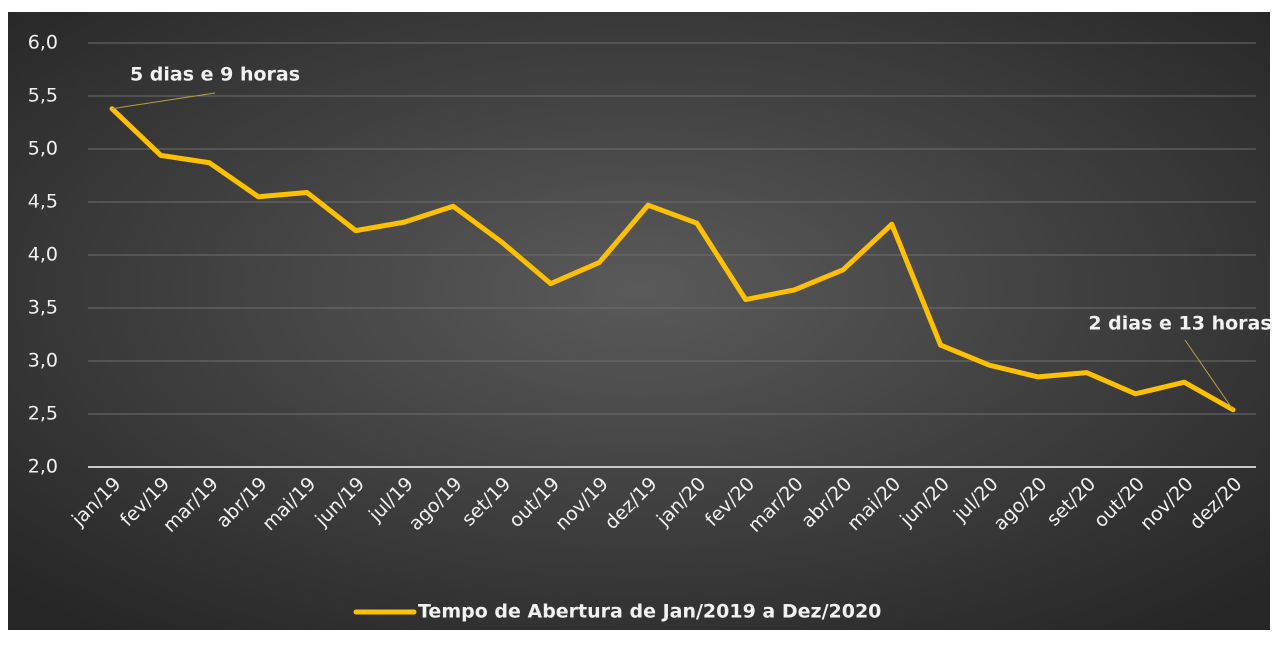 This screenshot has width=1274, height=649. Describe the element at coordinates (43, 96) in the screenshot. I see `y-tick-label: 5,5` at that location.